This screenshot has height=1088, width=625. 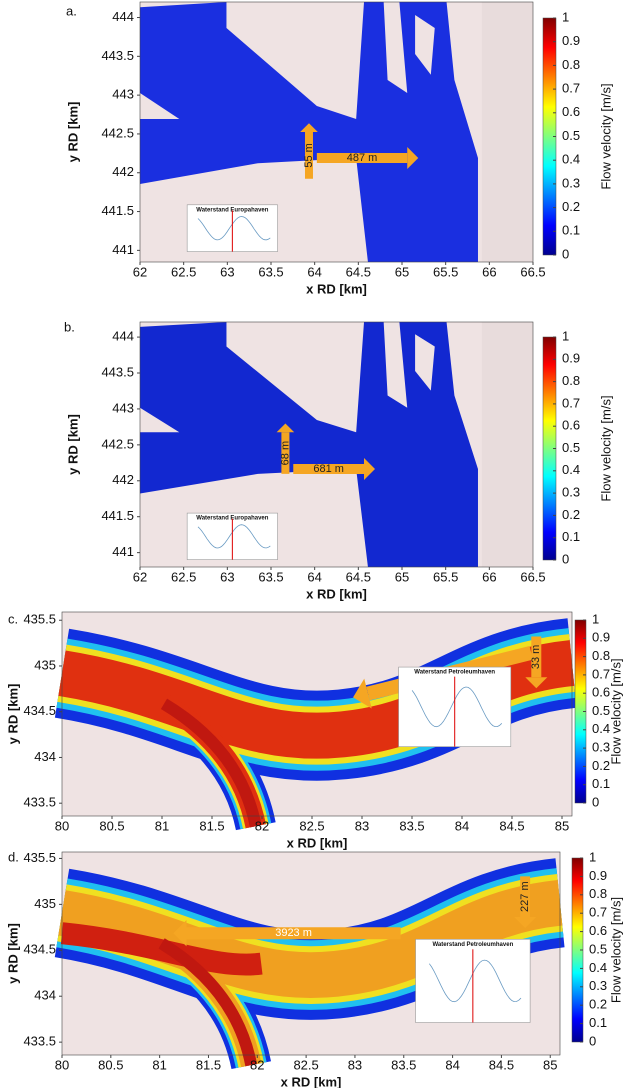 What do you see at coordinates (140, 271) in the screenshot?
I see `x-tick-label: 62` at bounding box center [140, 271].